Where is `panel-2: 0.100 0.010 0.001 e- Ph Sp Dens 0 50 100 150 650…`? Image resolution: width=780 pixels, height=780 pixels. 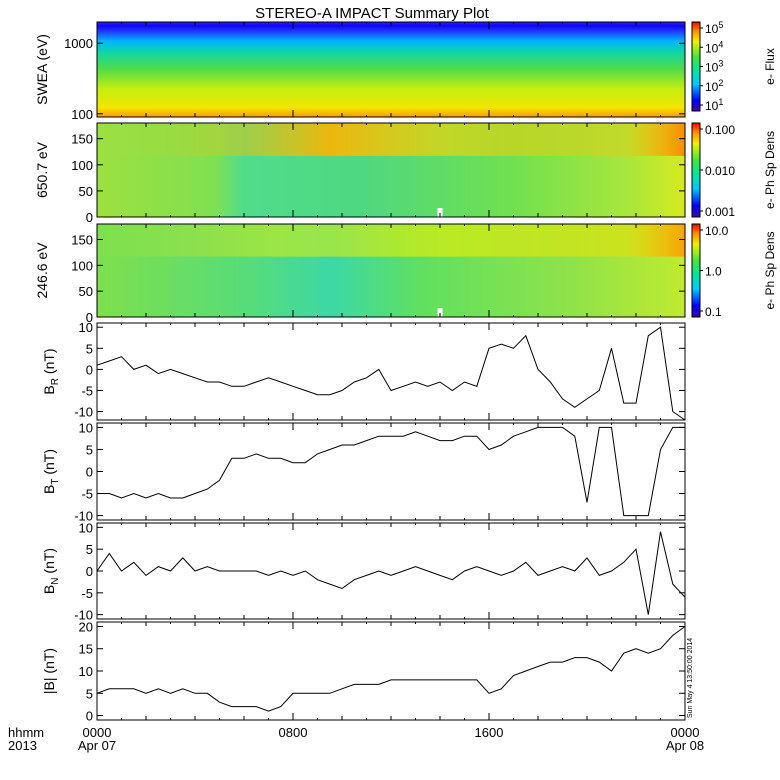
panel-2: 0.100 0.010 0.001 e- Ph Sp Dens 0 50 100 150 650… is located at coordinates (405, 173).